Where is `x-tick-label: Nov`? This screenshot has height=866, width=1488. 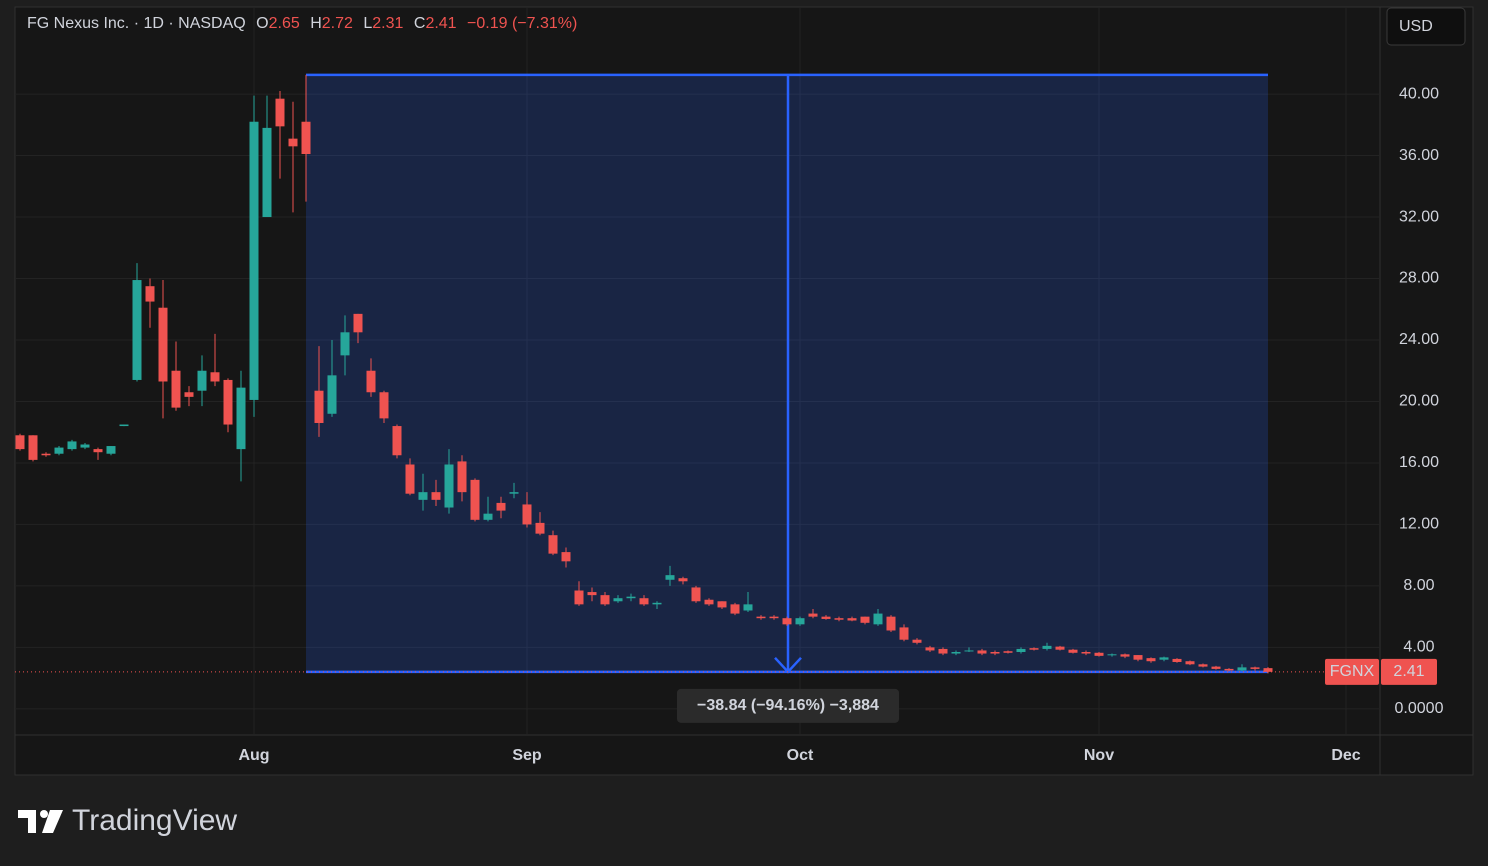
x-tick-label: Nov is located at coordinates (1099, 755).